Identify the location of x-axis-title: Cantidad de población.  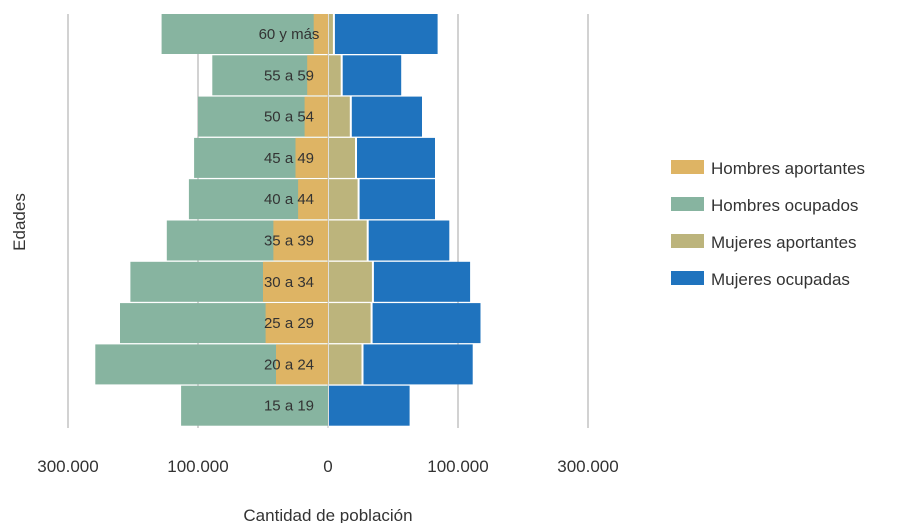
(327, 514).